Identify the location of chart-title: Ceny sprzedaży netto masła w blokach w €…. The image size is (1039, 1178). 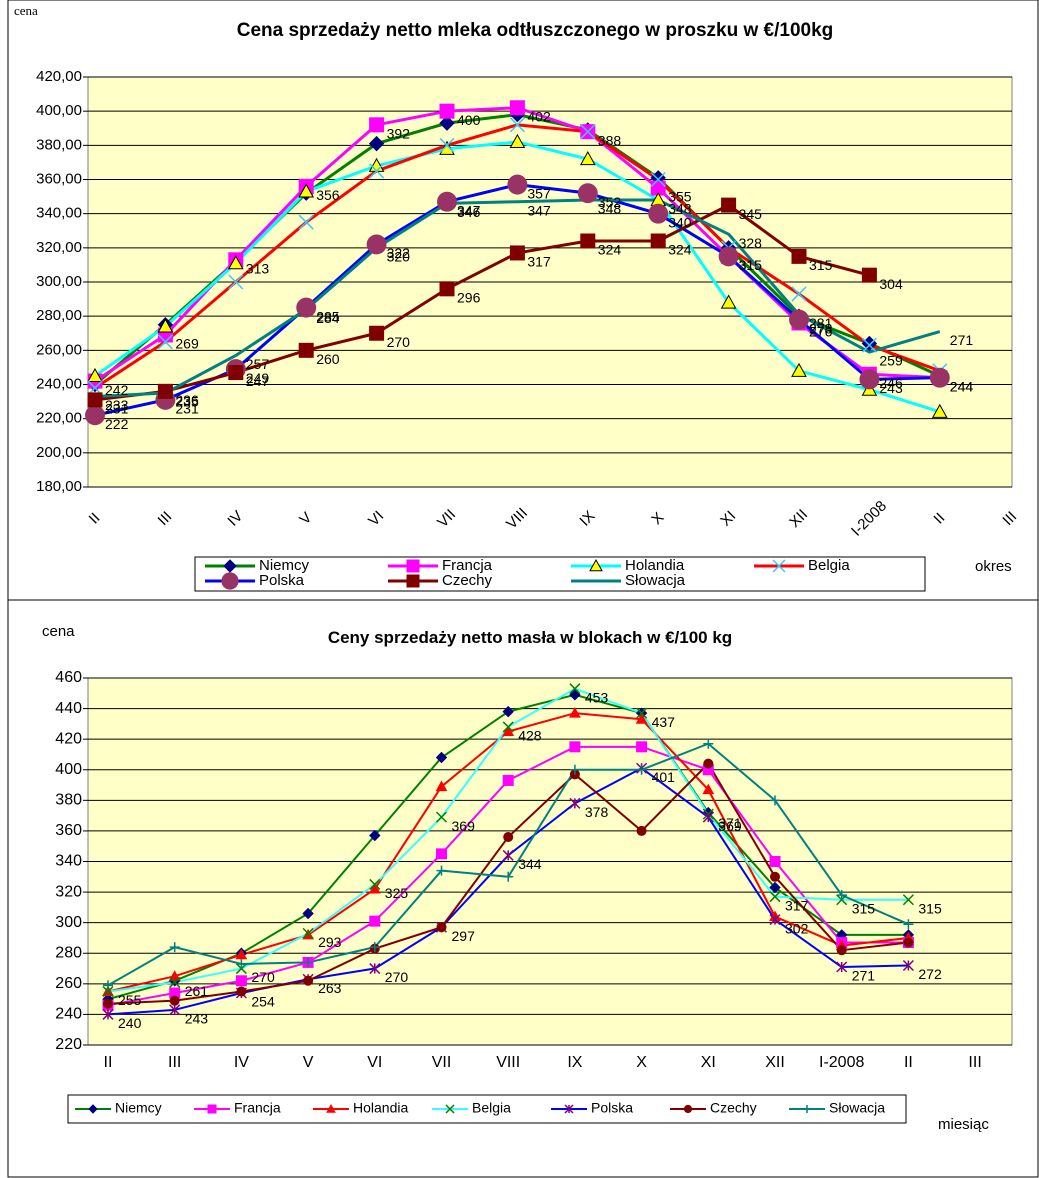
(530, 637).